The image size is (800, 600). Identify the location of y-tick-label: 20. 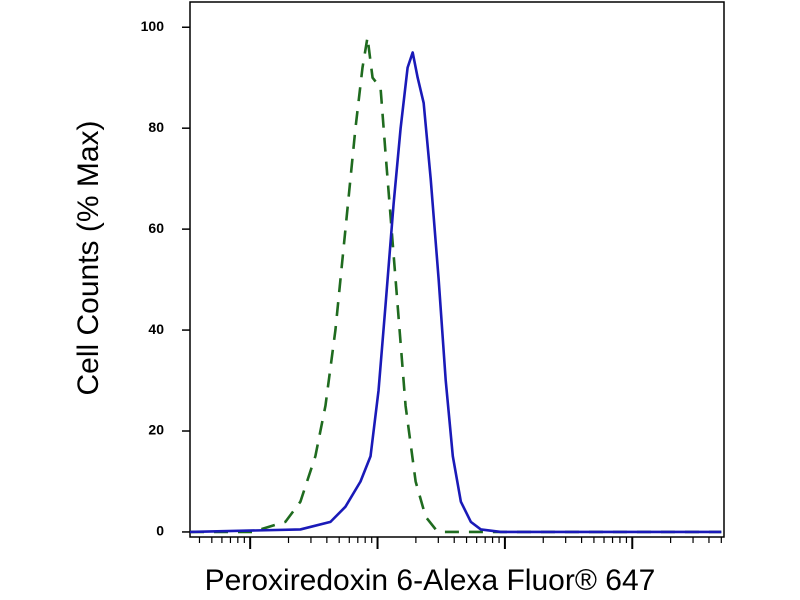
(156, 430).